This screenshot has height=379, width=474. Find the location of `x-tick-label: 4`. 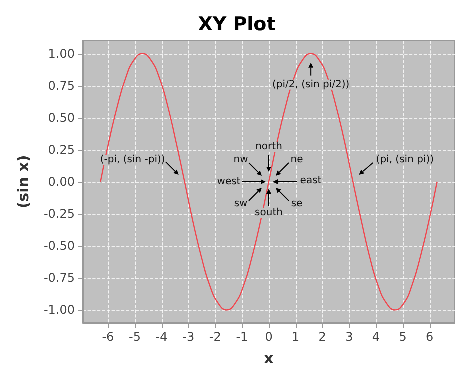

x-tick-label: 4 is located at coordinates (376, 337).